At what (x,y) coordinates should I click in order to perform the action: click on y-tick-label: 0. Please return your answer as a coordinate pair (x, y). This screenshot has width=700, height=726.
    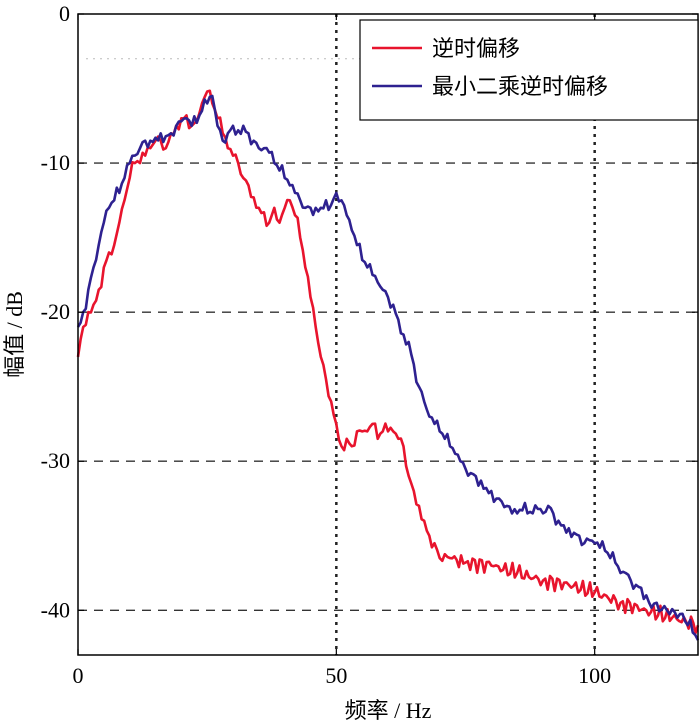
    Looking at the image, I should click on (64, 13).